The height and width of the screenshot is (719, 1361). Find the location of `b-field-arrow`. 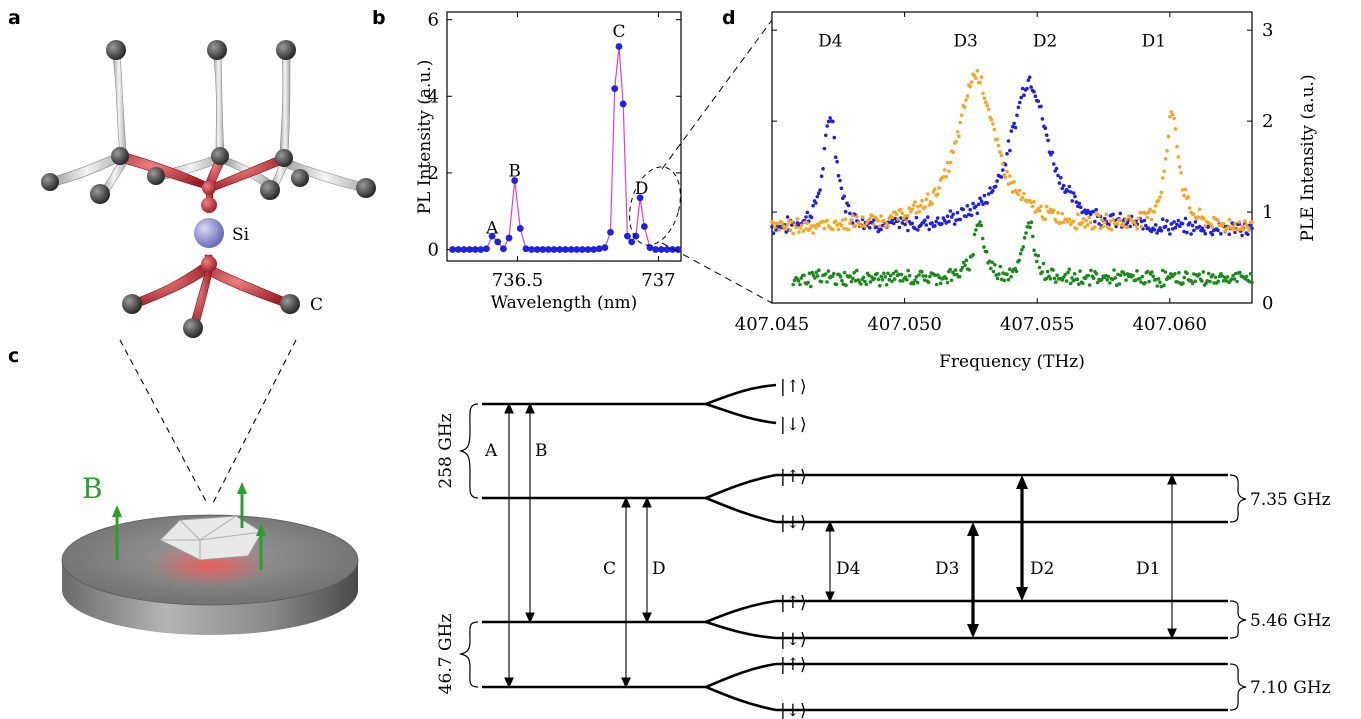

b-field-arrow is located at coordinates (189, 526).